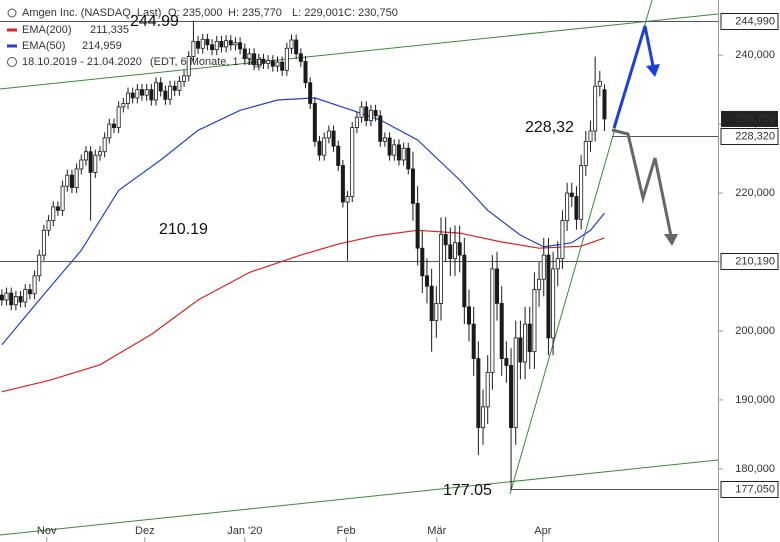 The width and height of the screenshot is (780, 542). I want to click on legend-label: EMA(200), so click(47, 30).